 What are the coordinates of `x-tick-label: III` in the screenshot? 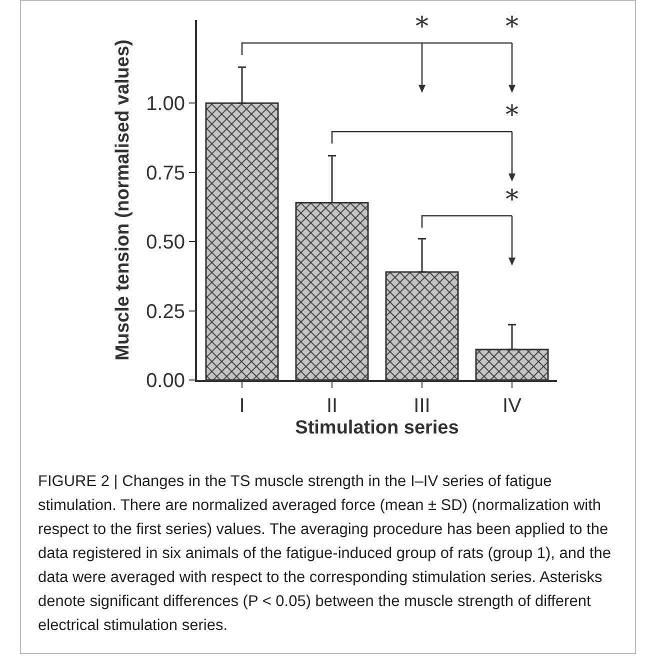 It's located at (422, 406).